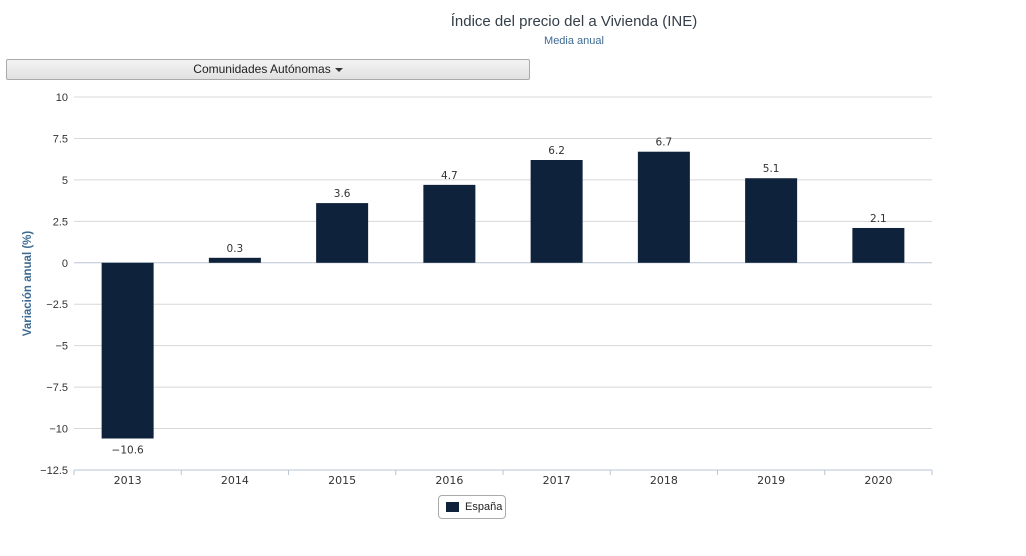  What do you see at coordinates (60, 222) in the screenshot?
I see `y-tick-label: 2.5` at bounding box center [60, 222].